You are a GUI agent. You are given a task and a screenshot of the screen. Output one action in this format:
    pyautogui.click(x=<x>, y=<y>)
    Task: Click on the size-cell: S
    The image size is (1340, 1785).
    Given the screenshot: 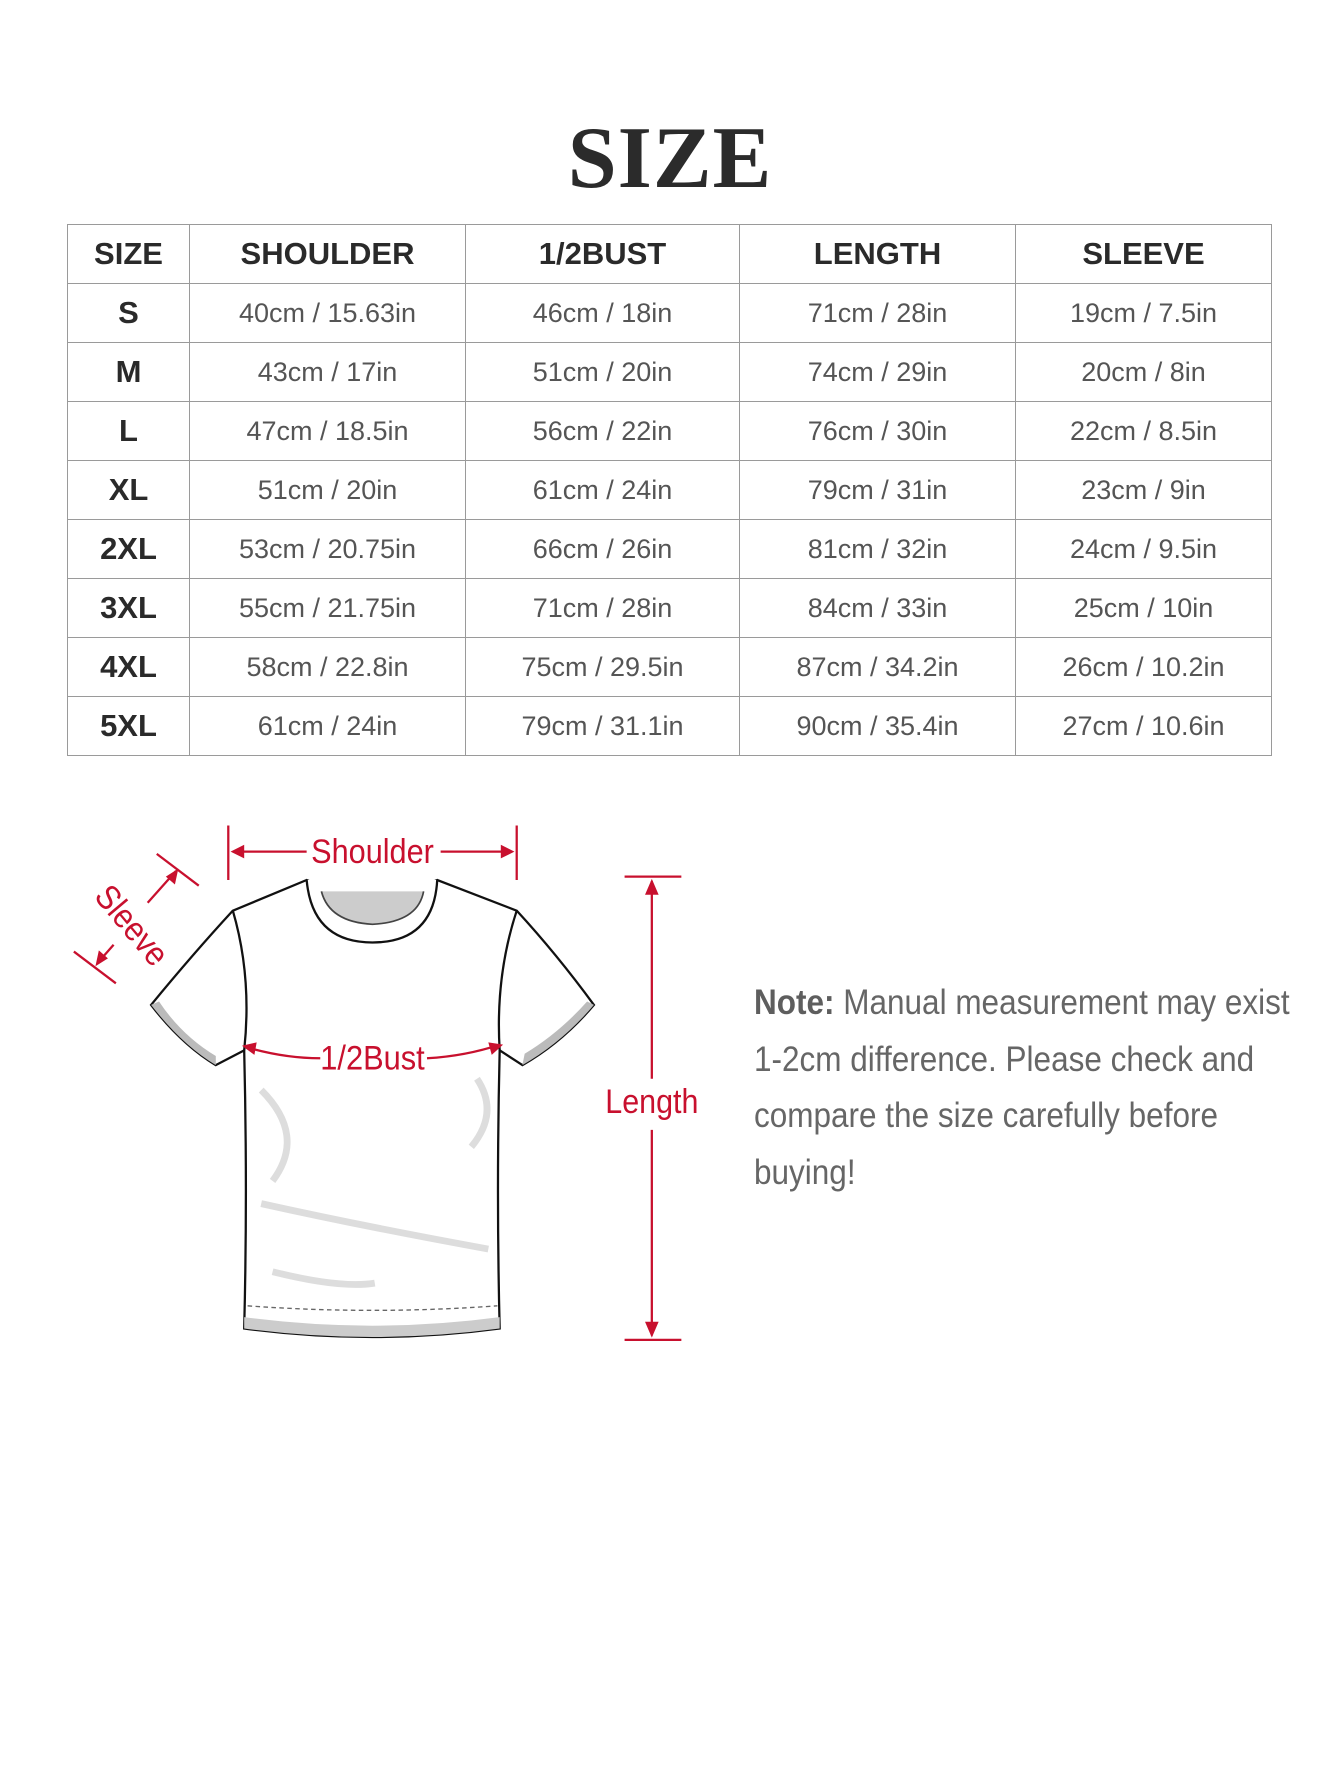 What is the action you would take?
    pyautogui.click(x=128, y=313)
    